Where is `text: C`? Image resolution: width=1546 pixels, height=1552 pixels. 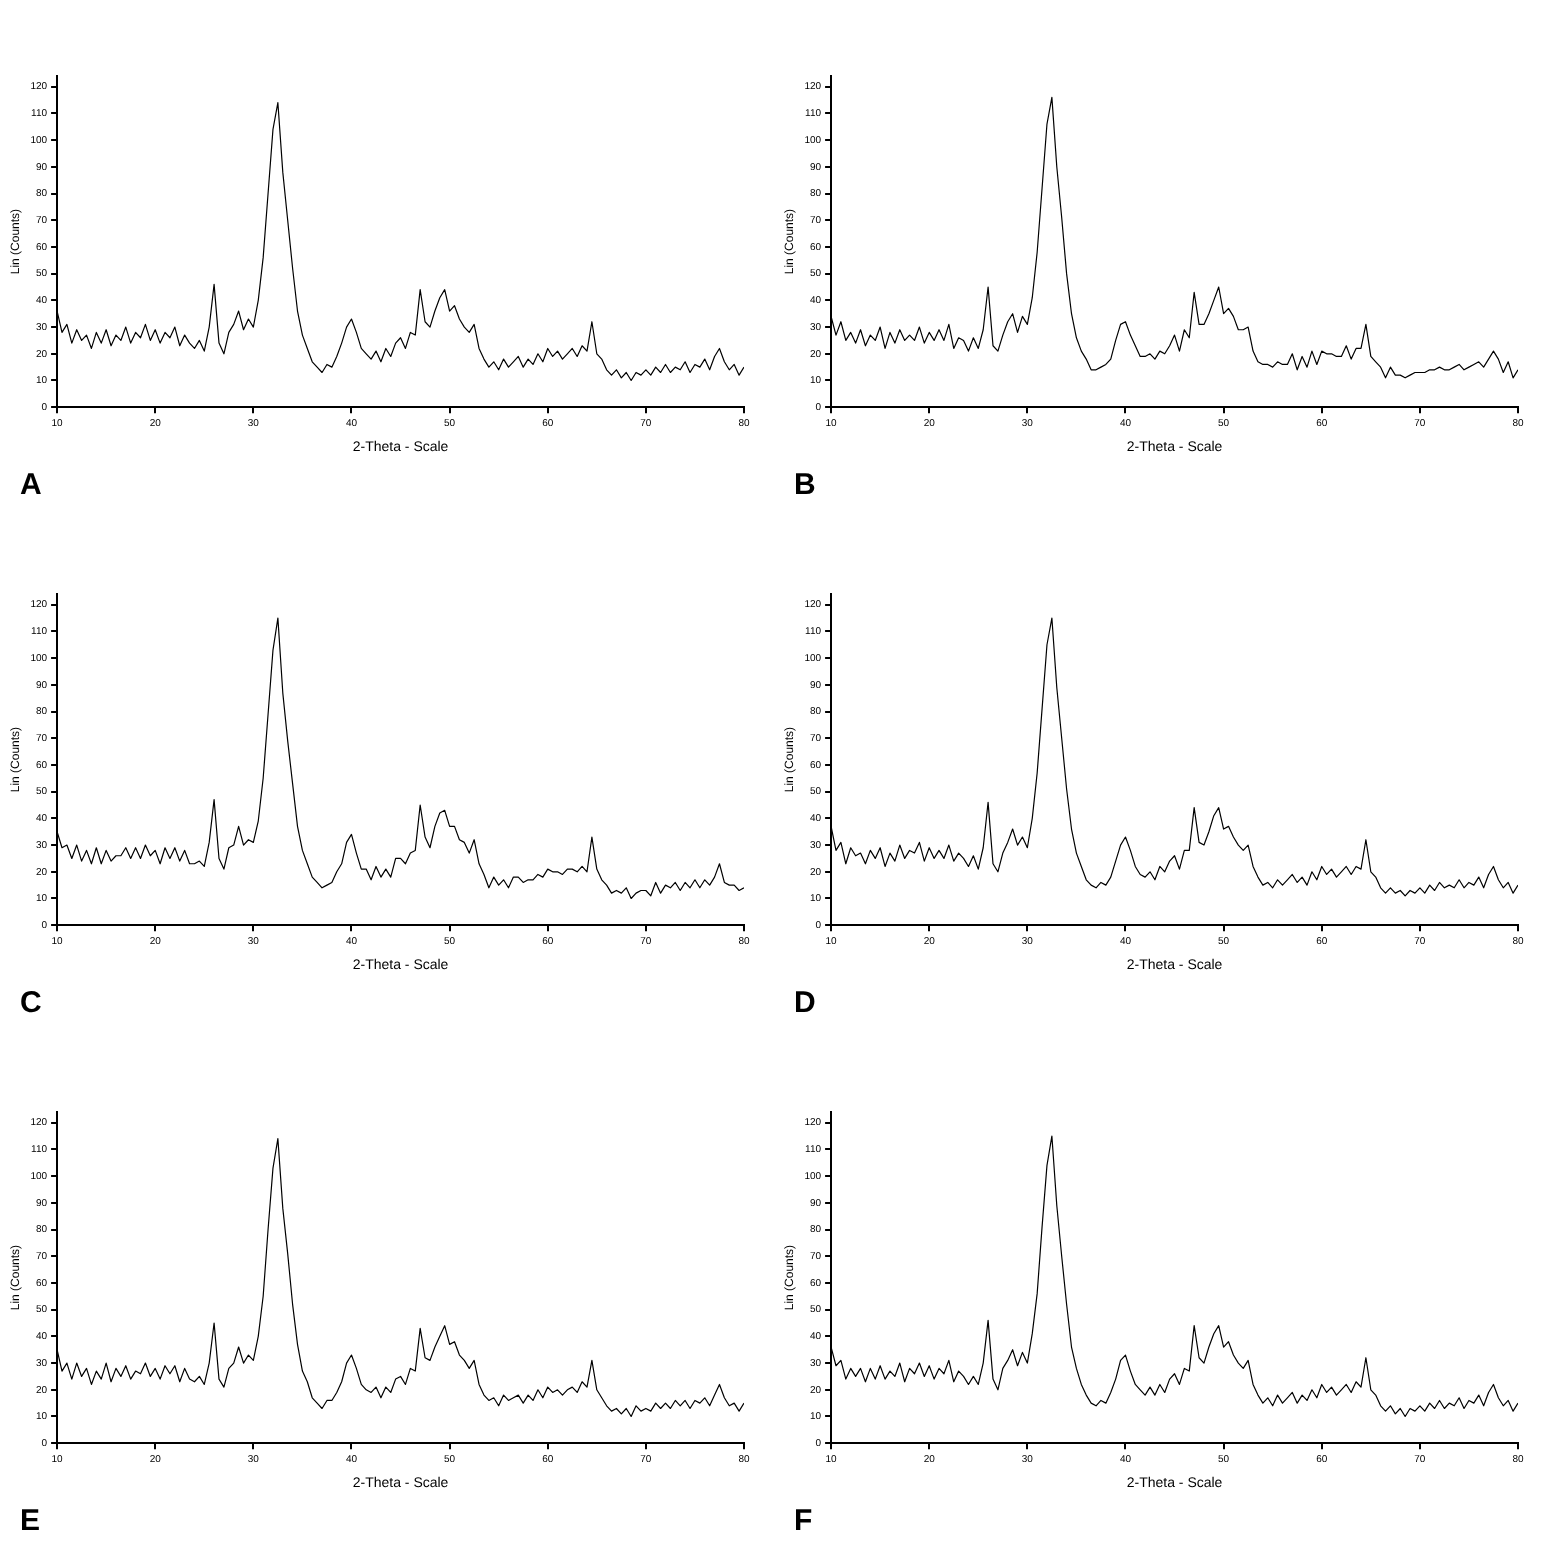 text: C is located at coordinates (31, 1003).